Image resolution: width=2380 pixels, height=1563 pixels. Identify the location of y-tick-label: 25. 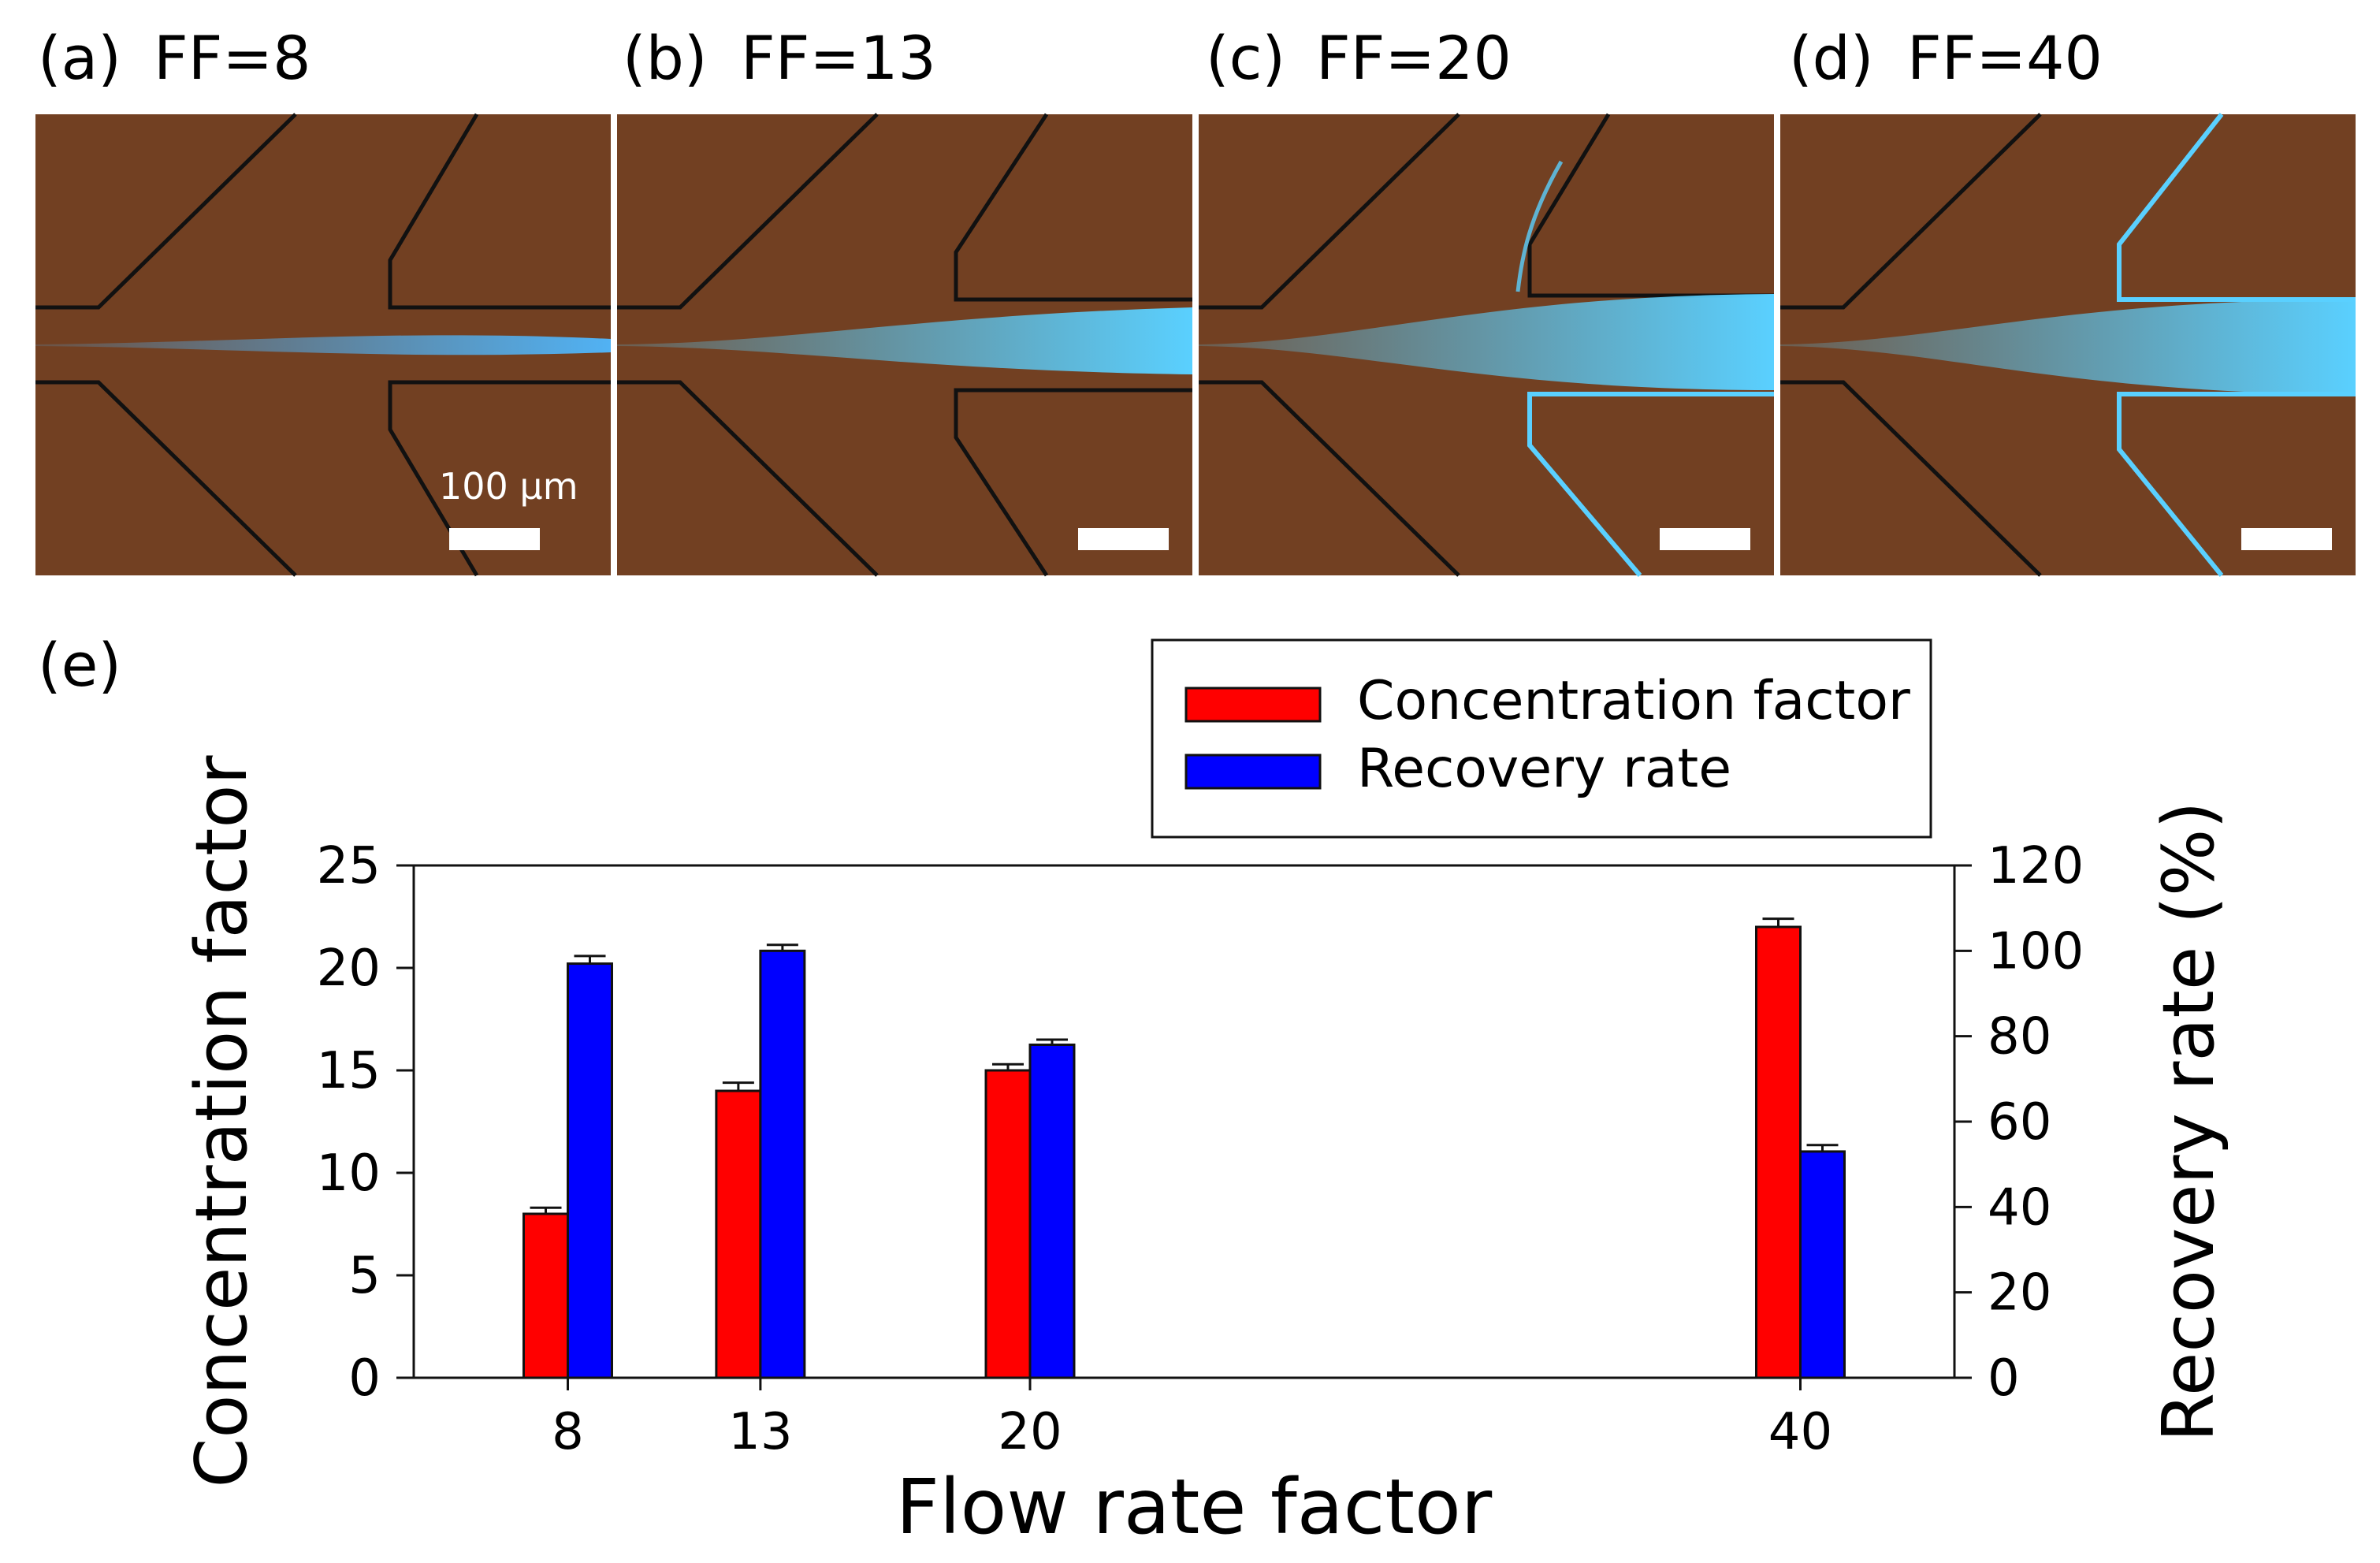
(349, 866).